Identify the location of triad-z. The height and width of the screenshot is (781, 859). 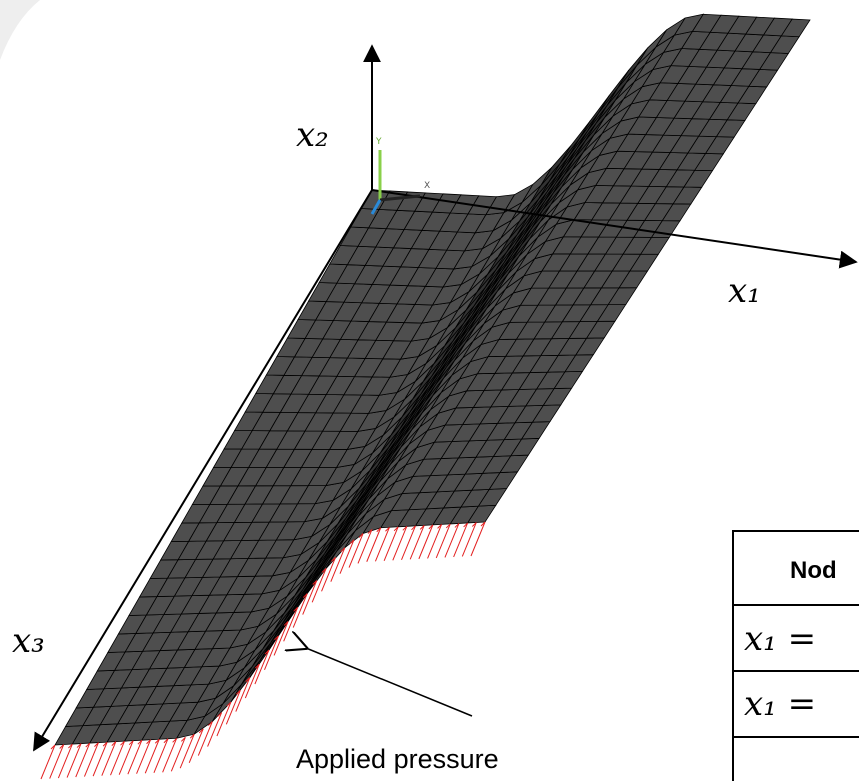
(376, 207).